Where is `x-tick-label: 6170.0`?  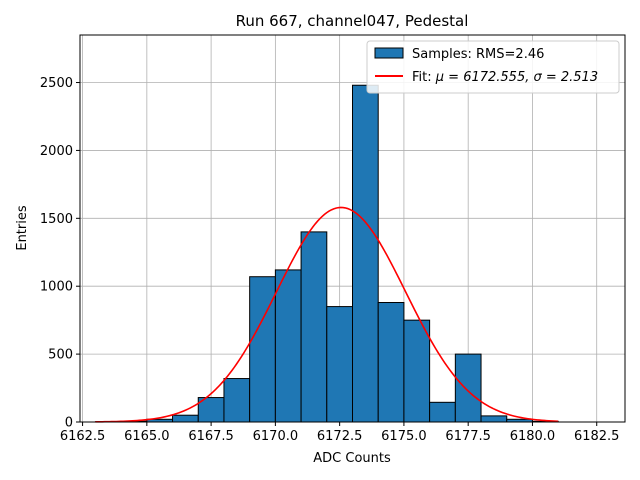 x-tick-label: 6170.0 is located at coordinates (276, 436).